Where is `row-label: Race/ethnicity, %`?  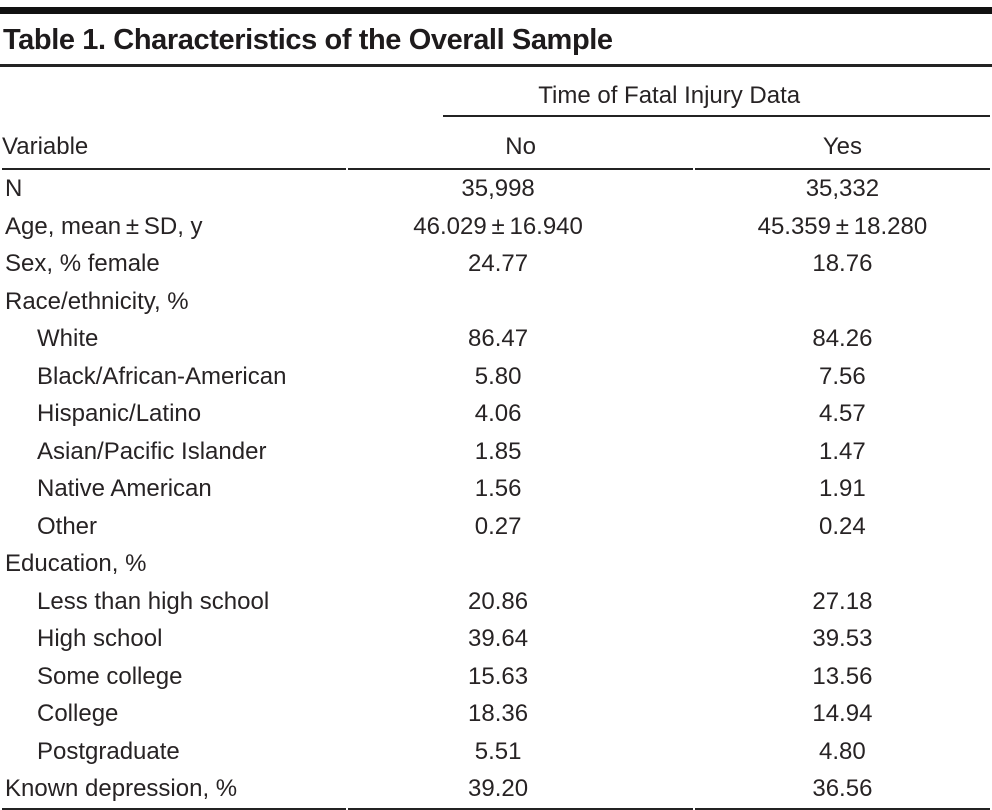
row-label: Race/ethnicity, % is located at coordinates (97, 301).